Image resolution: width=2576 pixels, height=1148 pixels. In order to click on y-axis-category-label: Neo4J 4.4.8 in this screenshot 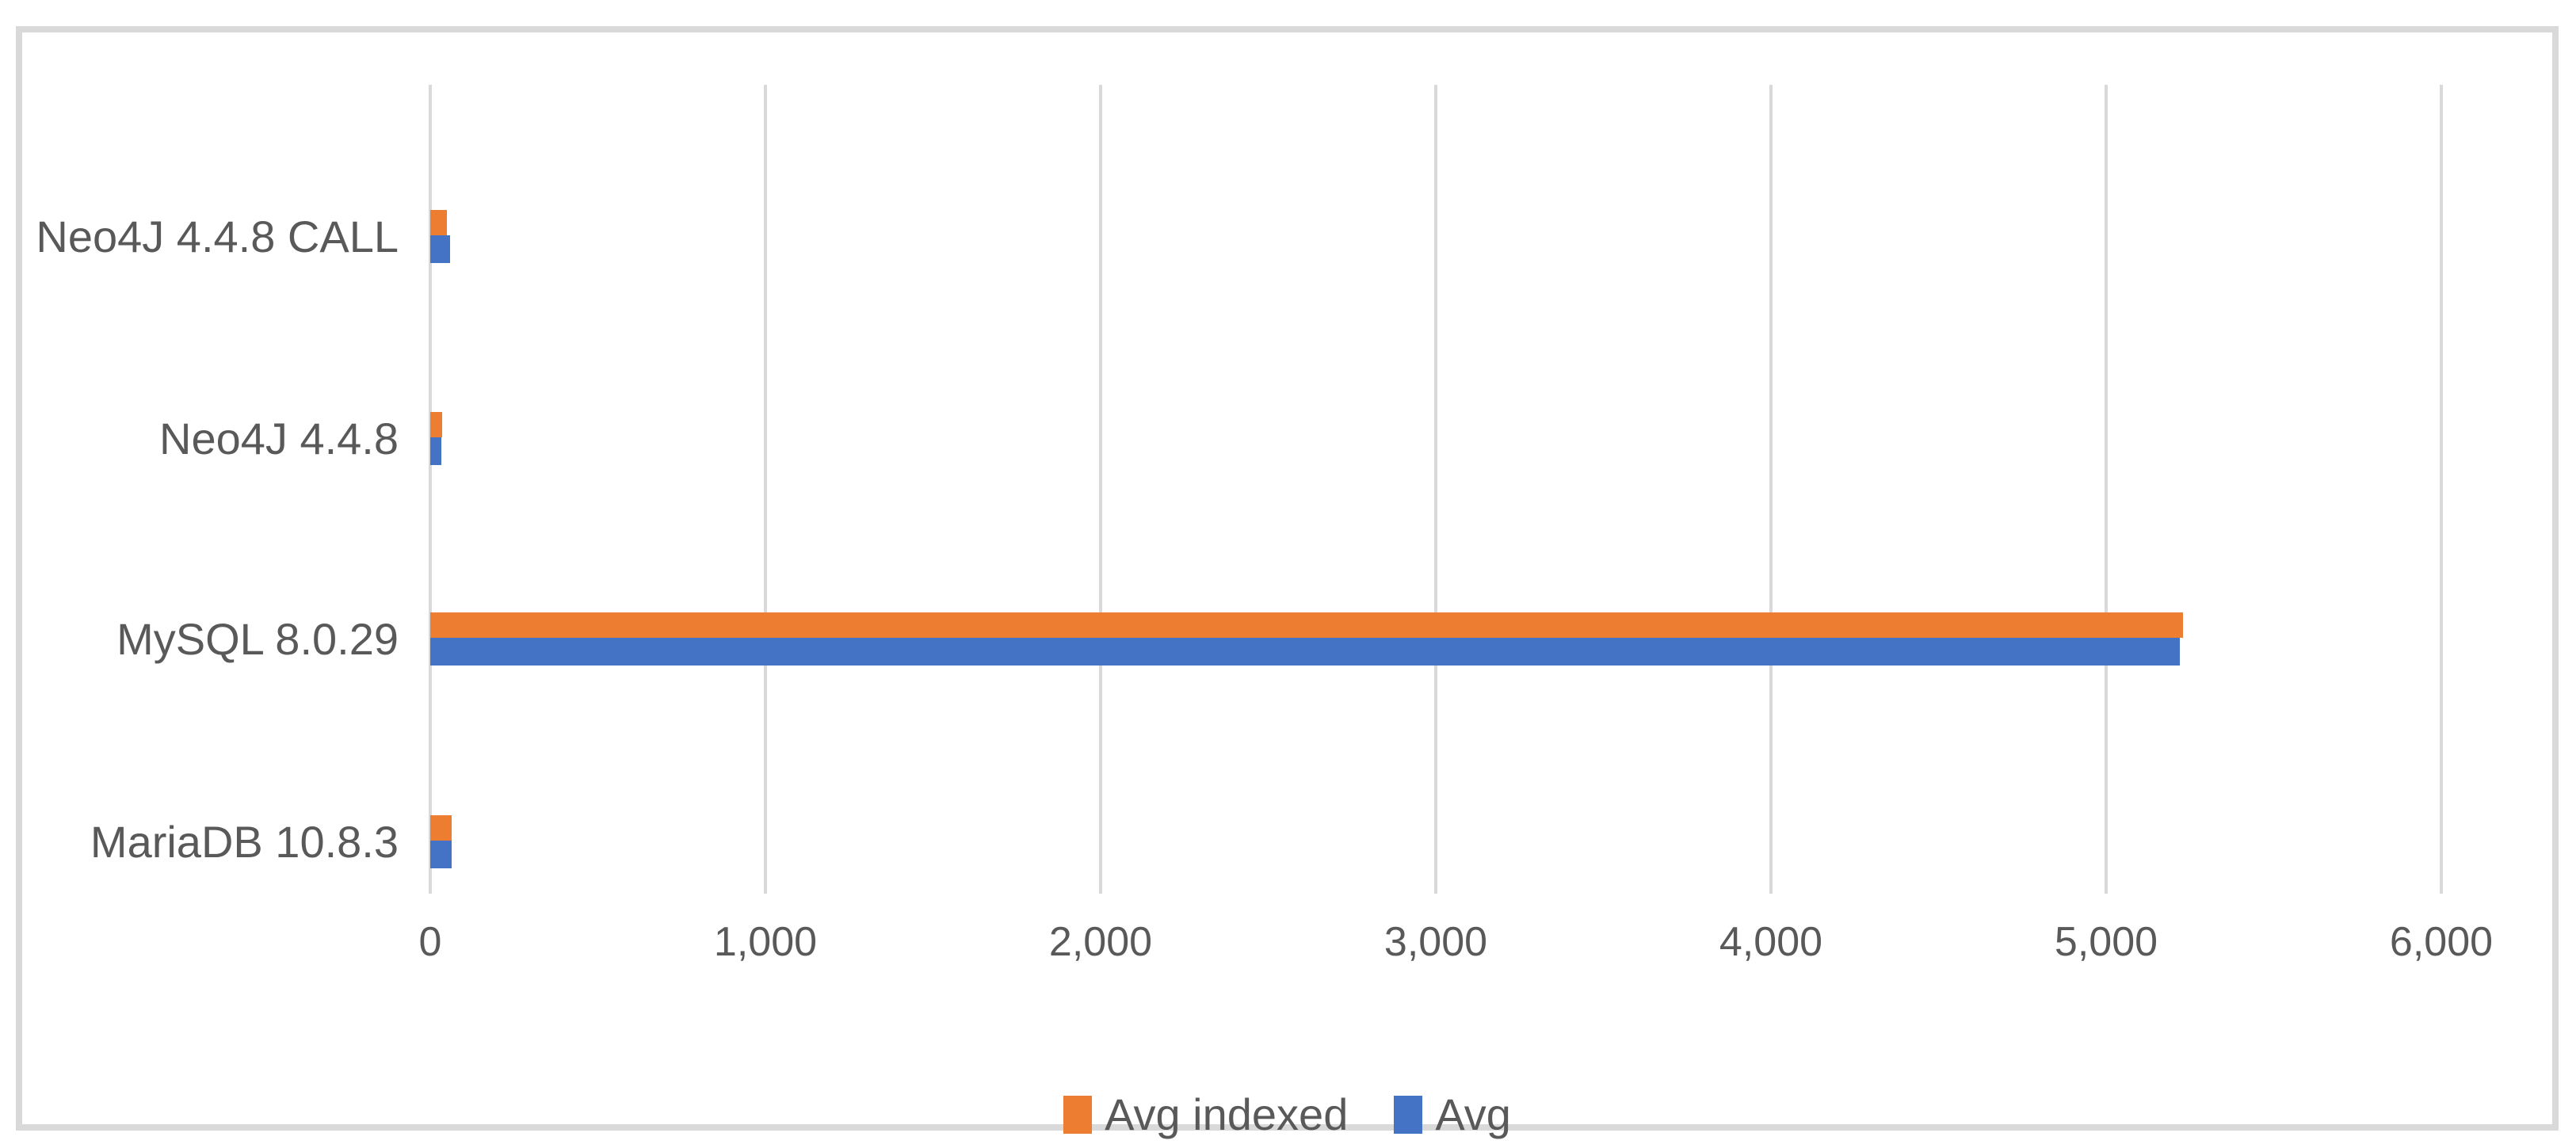, I will do `click(279, 438)`.